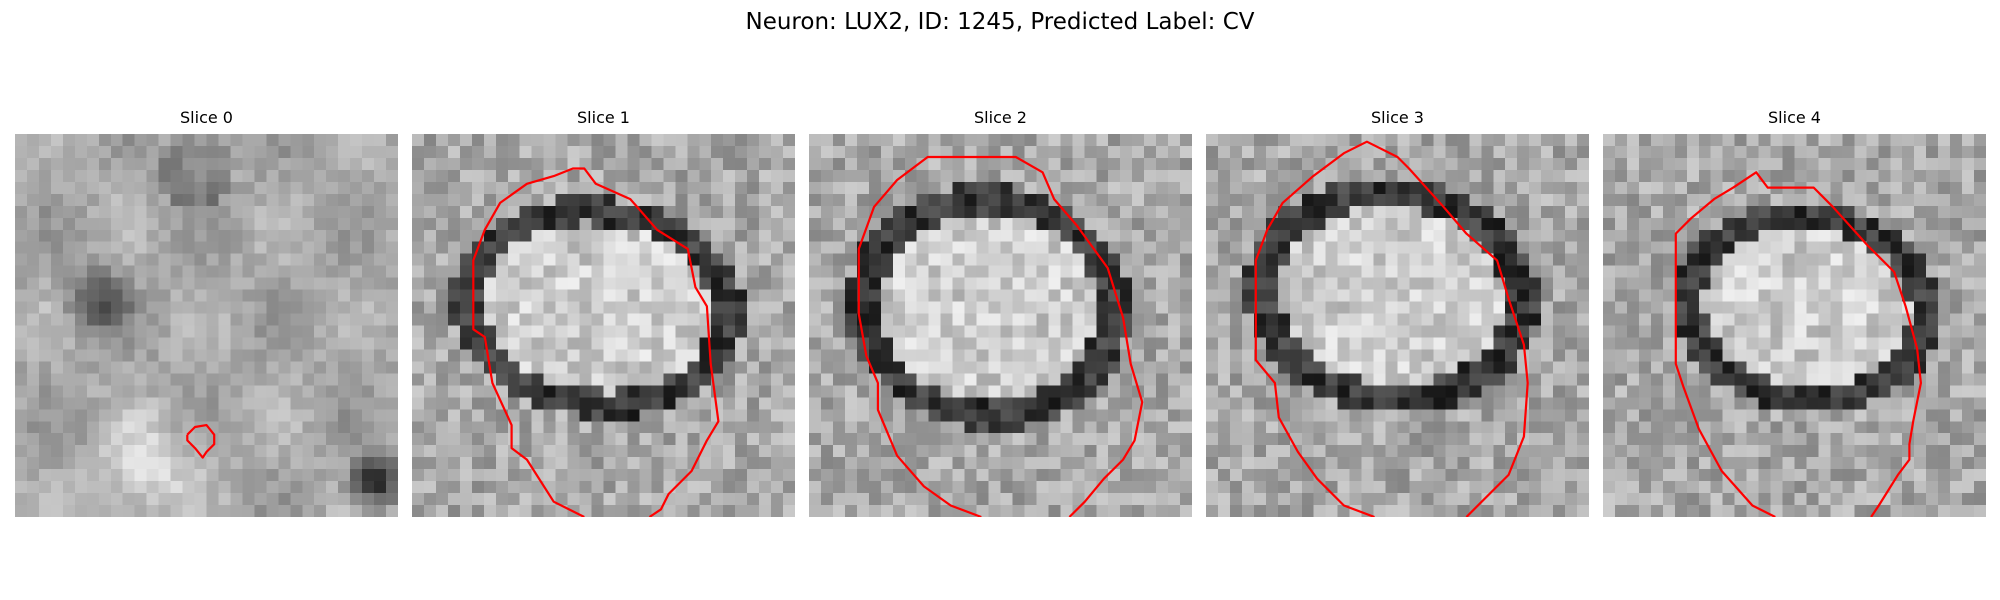 Image resolution: width=2000 pixels, height=600 pixels. What do you see at coordinates (1000, 117) in the screenshot?
I see `slice-title: Slice 2` at bounding box center [1000, 117].